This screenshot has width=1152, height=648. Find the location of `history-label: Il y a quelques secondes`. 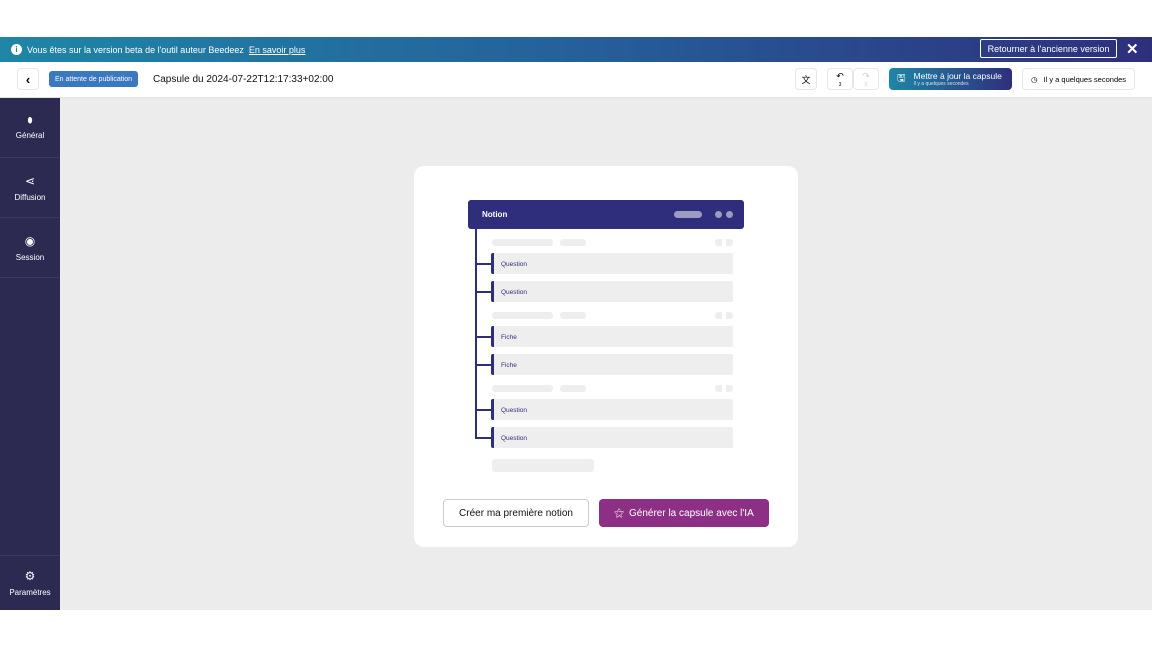

history-label: Il y a quelques secondes is located at coordinates (1085, 79).